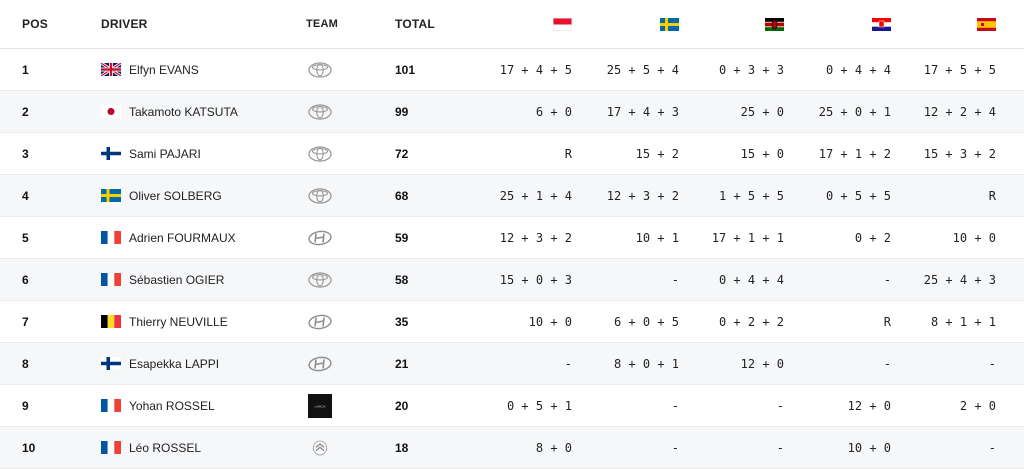  I want to click on driver-cell: Elfyn EVANS, so click(150, 69).